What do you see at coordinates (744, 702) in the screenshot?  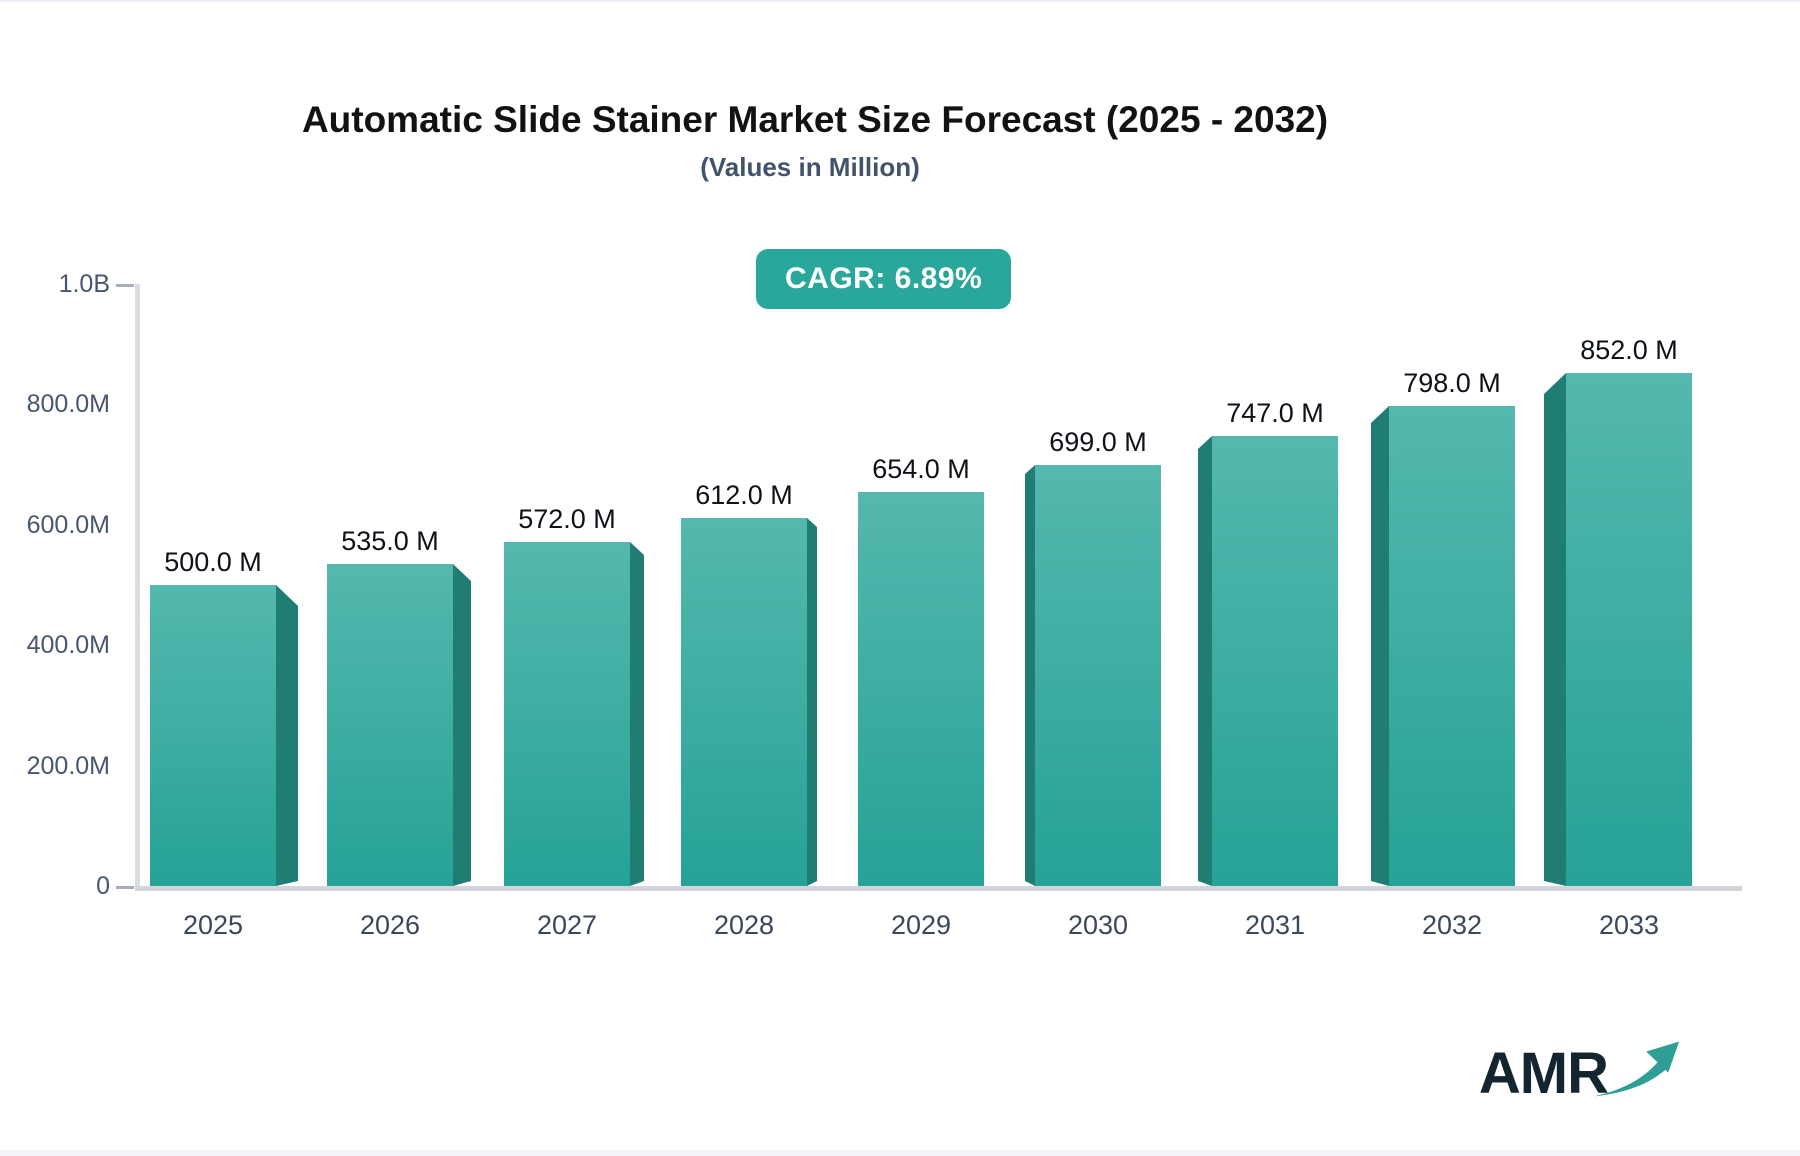 I see `bar-2028` at bounding box center [744, 702].